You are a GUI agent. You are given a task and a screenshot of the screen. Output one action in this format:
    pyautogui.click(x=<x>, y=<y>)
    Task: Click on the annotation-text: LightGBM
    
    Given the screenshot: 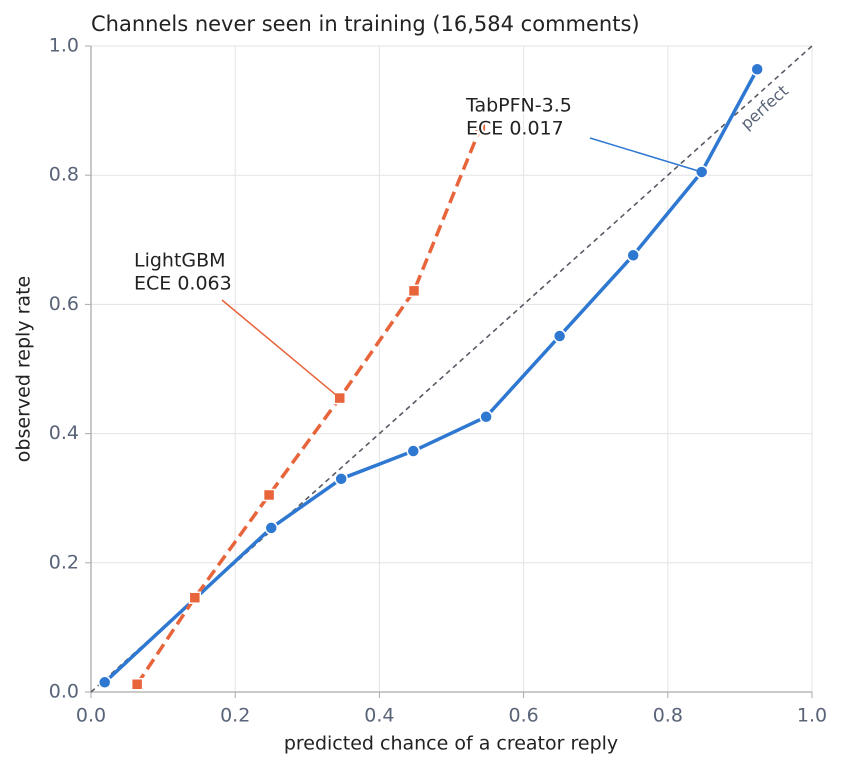 What is the action you would take?
    pyautogui.click(x=180, y=261)
    